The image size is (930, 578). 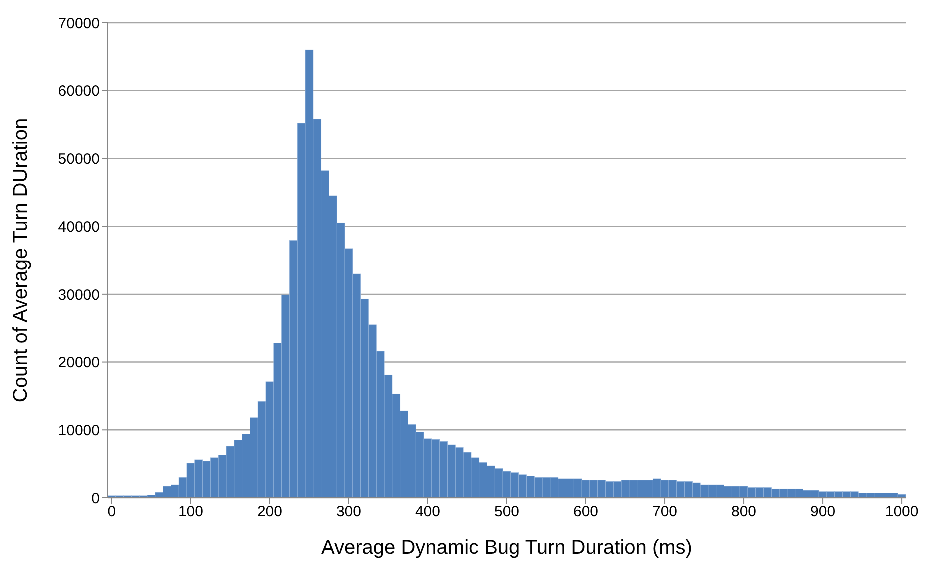 What do you see at coordinates (586, 512) in the screenshot?
I see `x-tick-label: 600` at bounding box center [586, 512].